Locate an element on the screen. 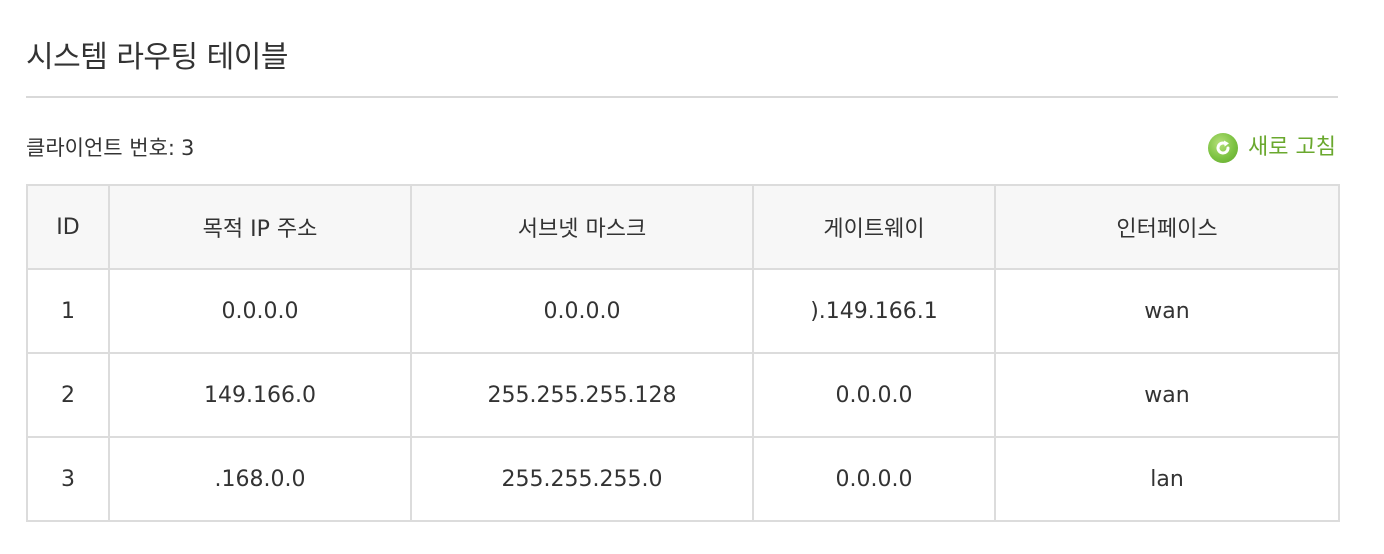 The image size is (1384, 554). header-subnet-mask: 서브넷 마스크 is located at coordinates (582, 227).